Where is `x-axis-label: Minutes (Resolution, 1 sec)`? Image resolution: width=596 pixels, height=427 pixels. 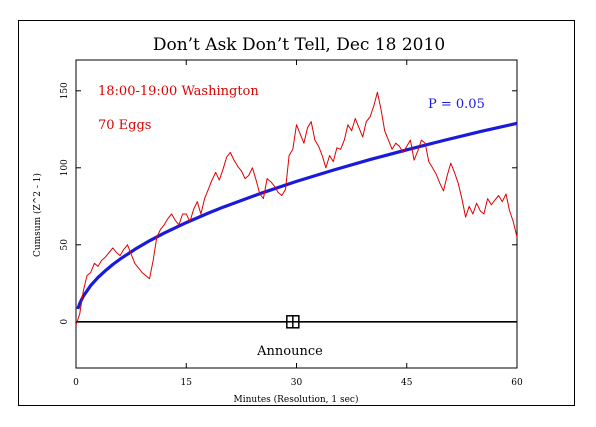 x-axis-label: Minutes (Resolution, 1 sec) is located at coordinates (296, 399).